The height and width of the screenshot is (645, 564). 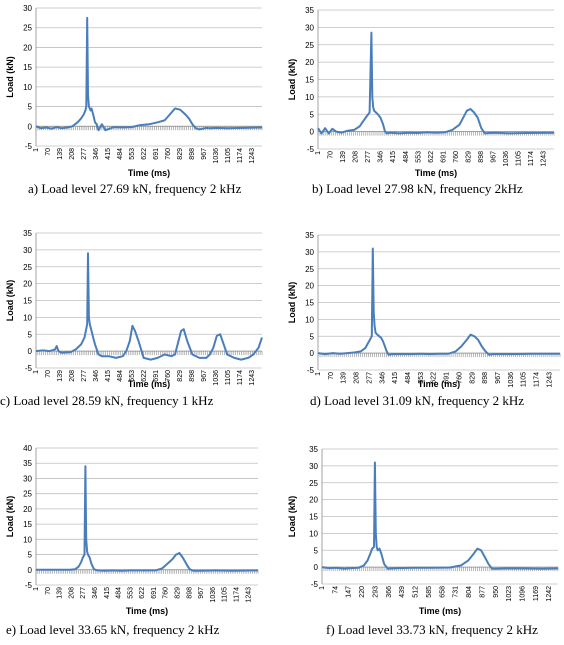 I want to click on x-tick-label: 439, so click(x=402, y=592).